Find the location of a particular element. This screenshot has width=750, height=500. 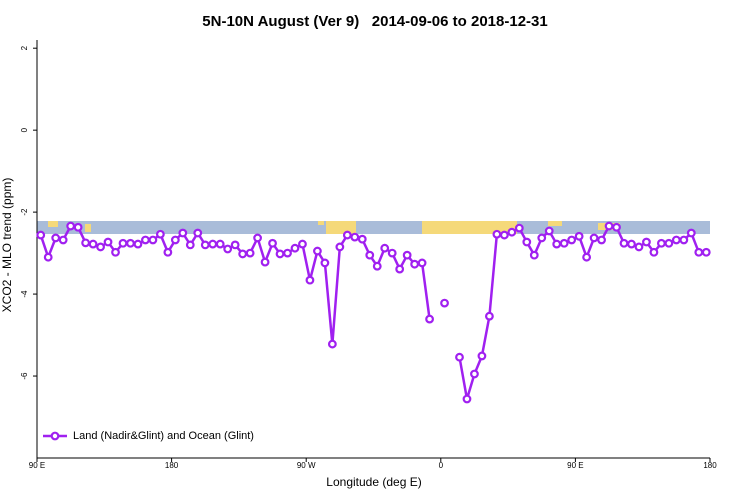

x-tick-label: 90 W is located at coordinates (306, 465).